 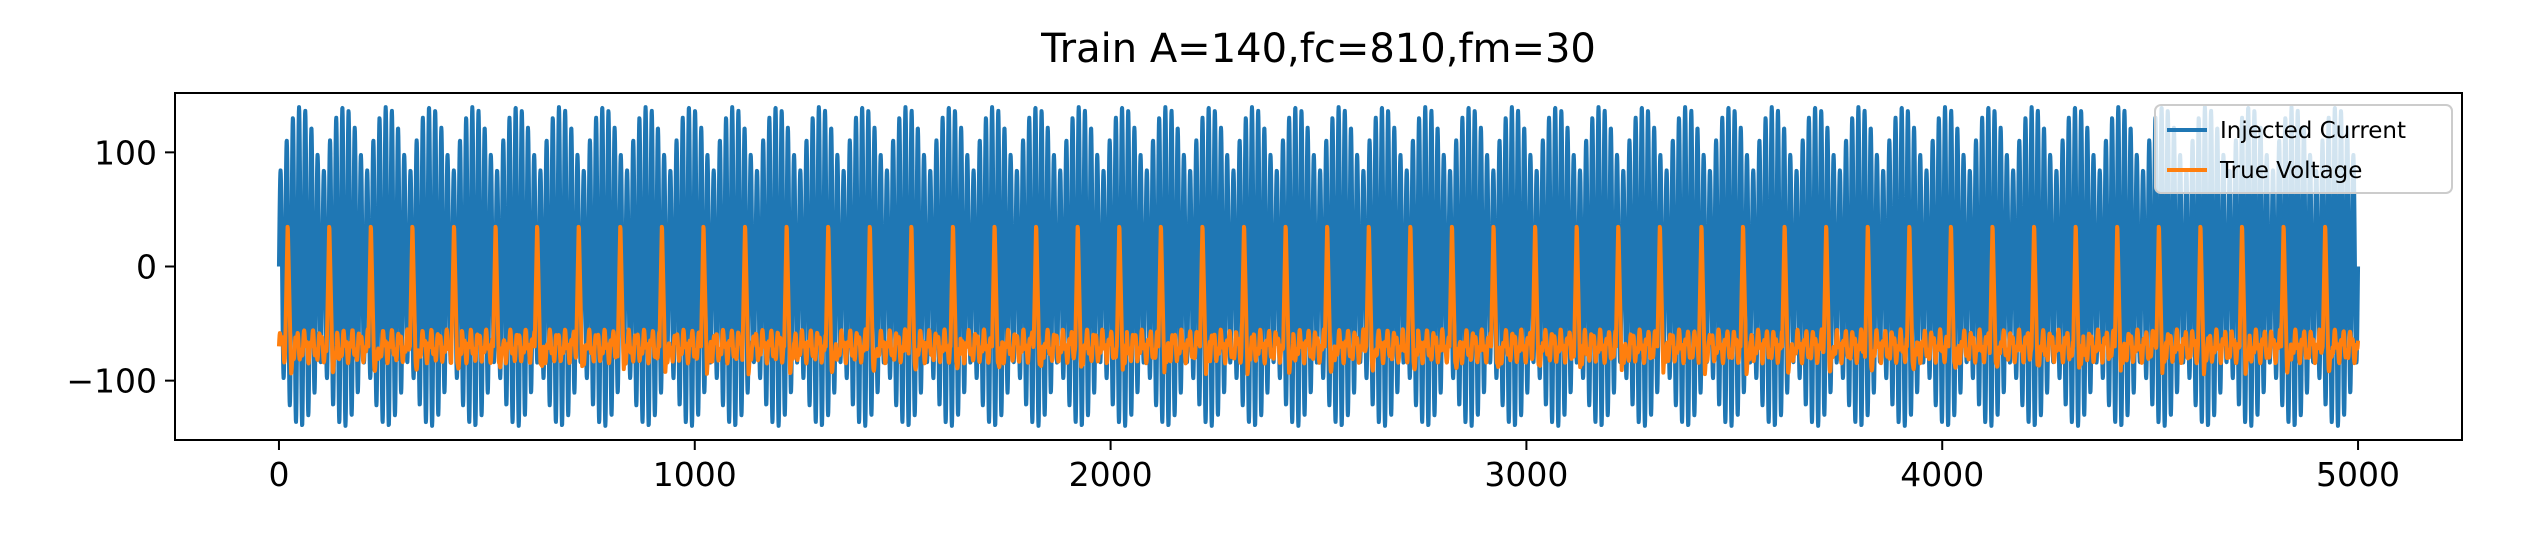 What do you see at coordinates (2358, 474) in the screenshot?
I see `x-tick-label: 5000` at bounding box center [2358, 474].